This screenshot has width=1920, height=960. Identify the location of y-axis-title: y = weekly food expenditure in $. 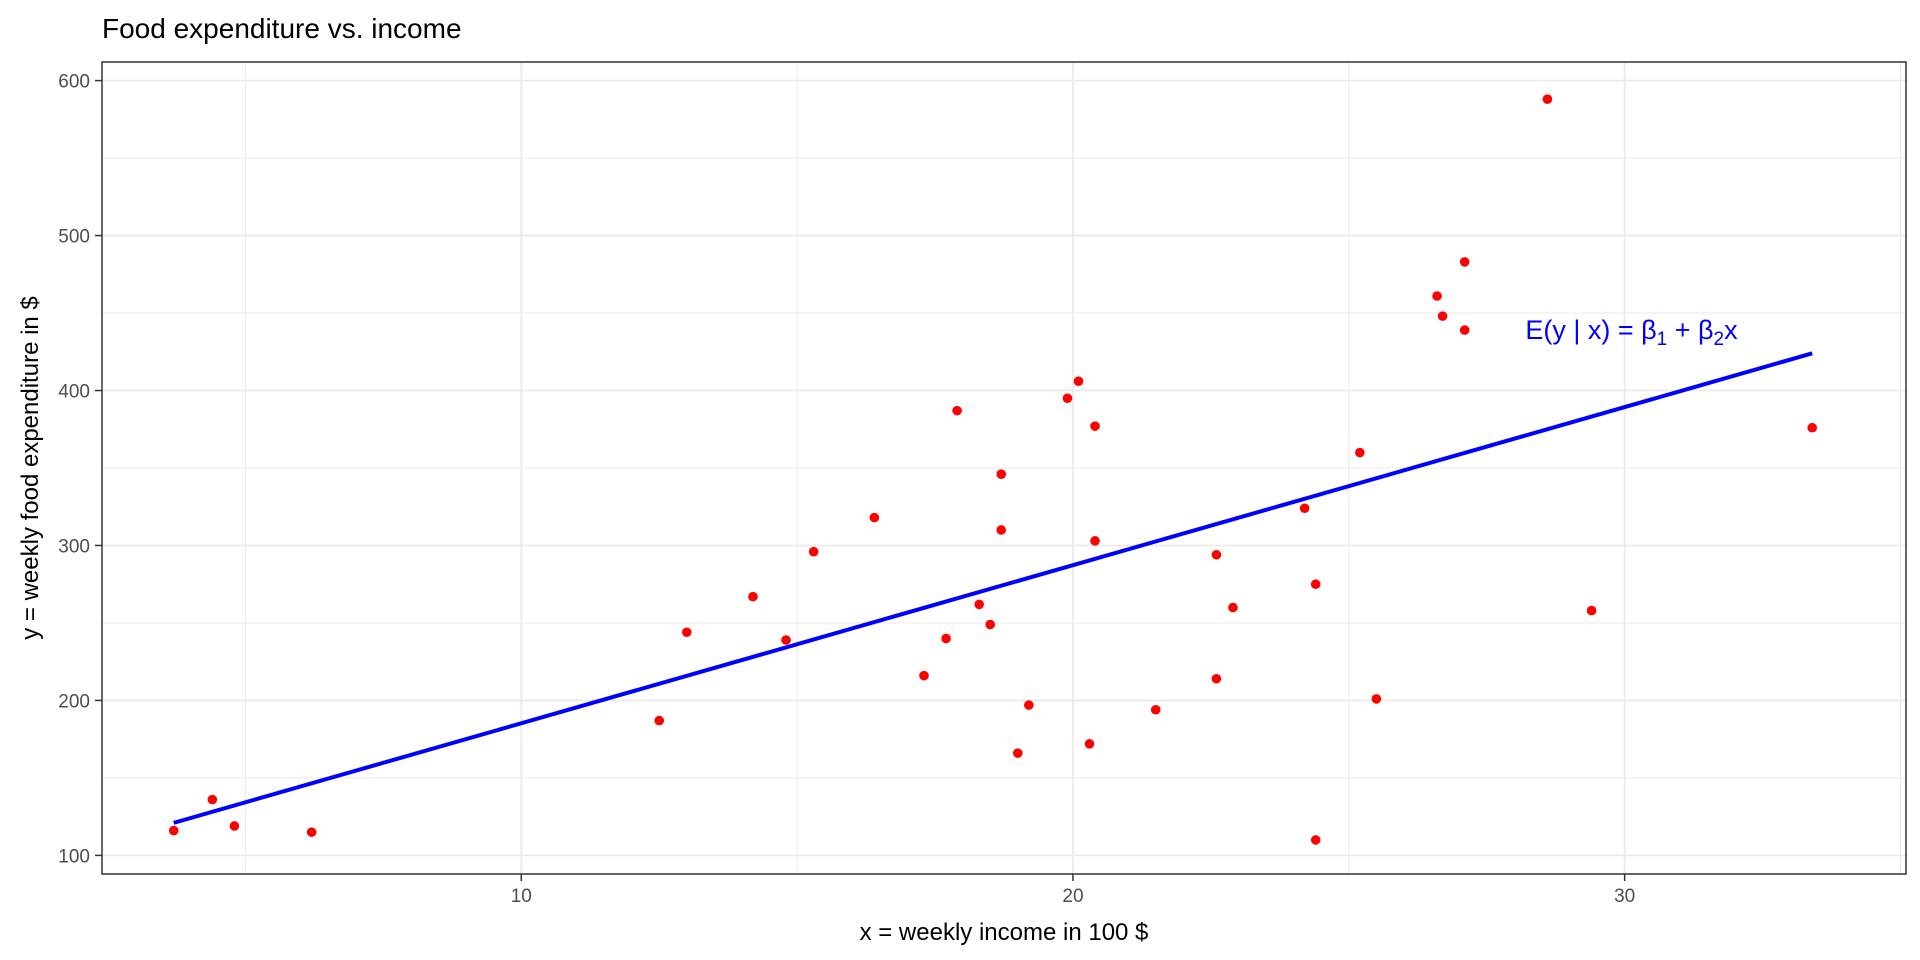
(30, 468).